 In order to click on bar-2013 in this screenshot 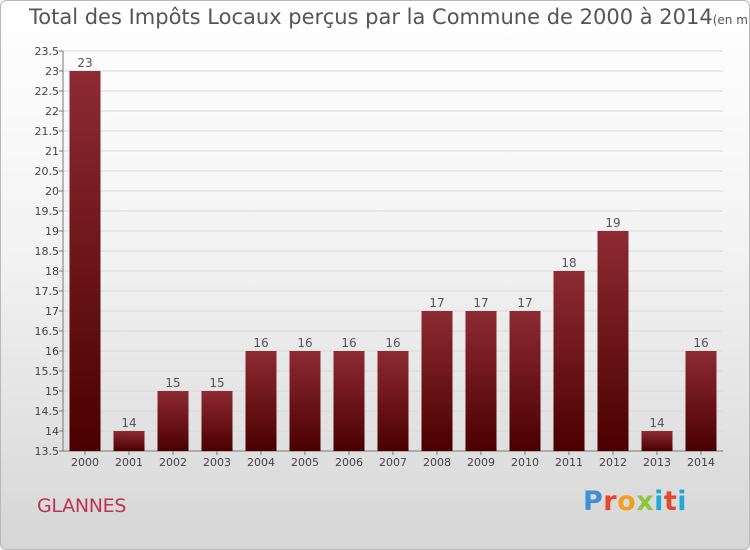, I will do `click(657, 441)`.